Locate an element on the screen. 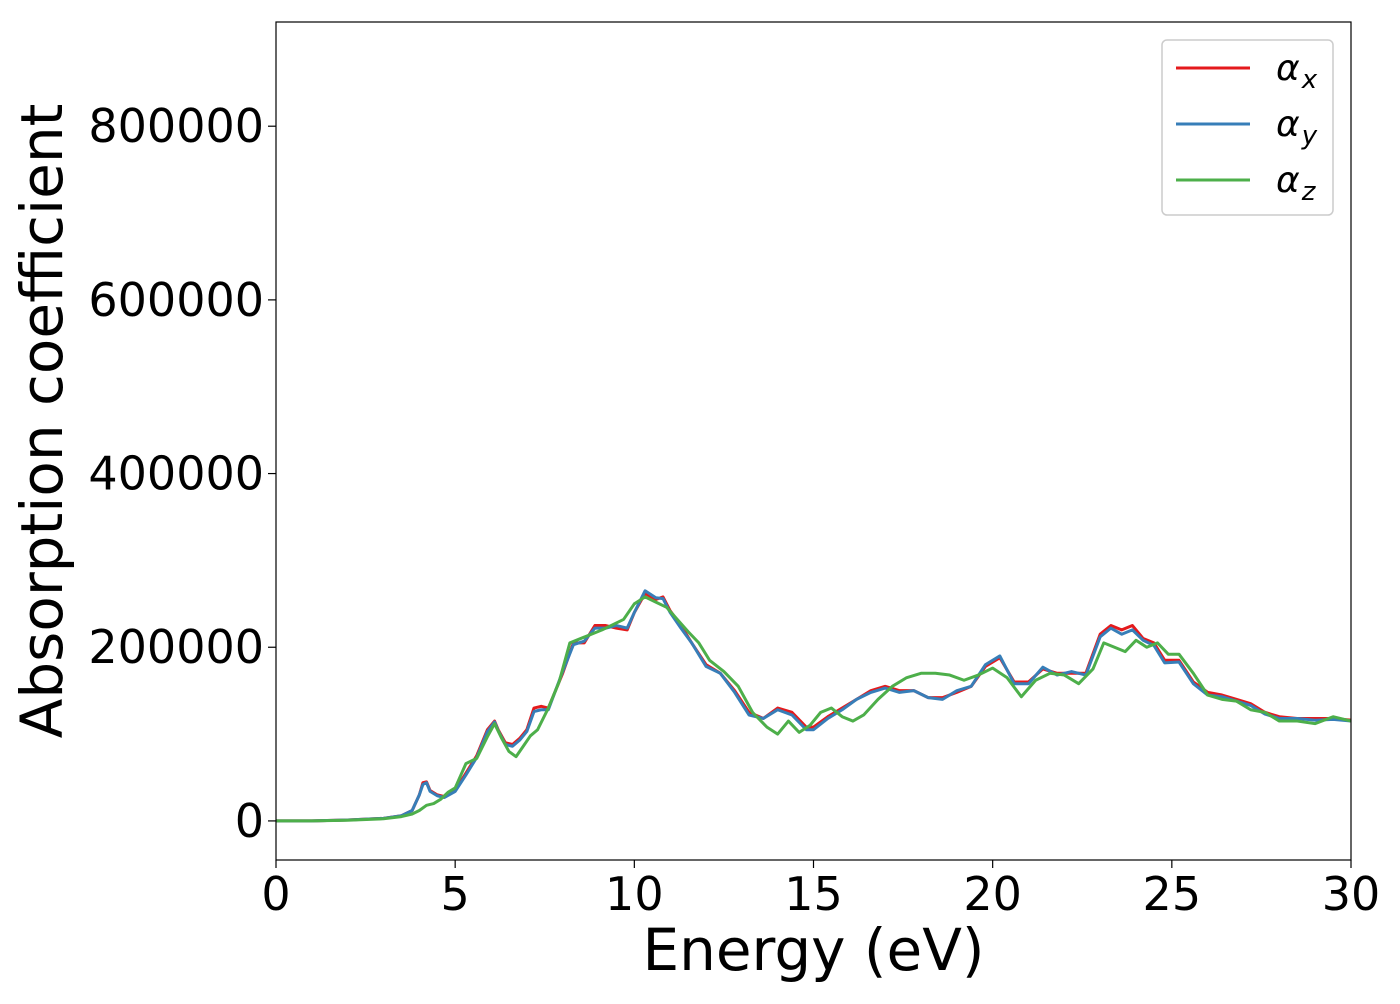 The height and width of the screenshot is (1004, 1400). legend-label-y: αy is located at coordinates (1297, 127).